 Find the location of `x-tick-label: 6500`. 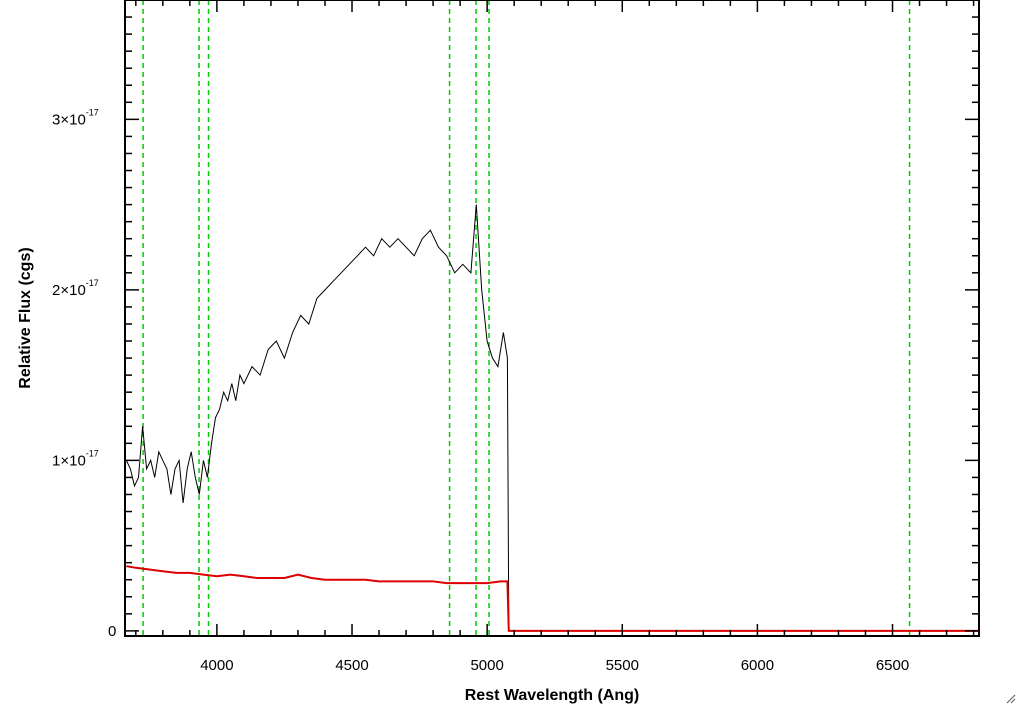

x-tick-label: 6500 is located at coordinates (892, 665).